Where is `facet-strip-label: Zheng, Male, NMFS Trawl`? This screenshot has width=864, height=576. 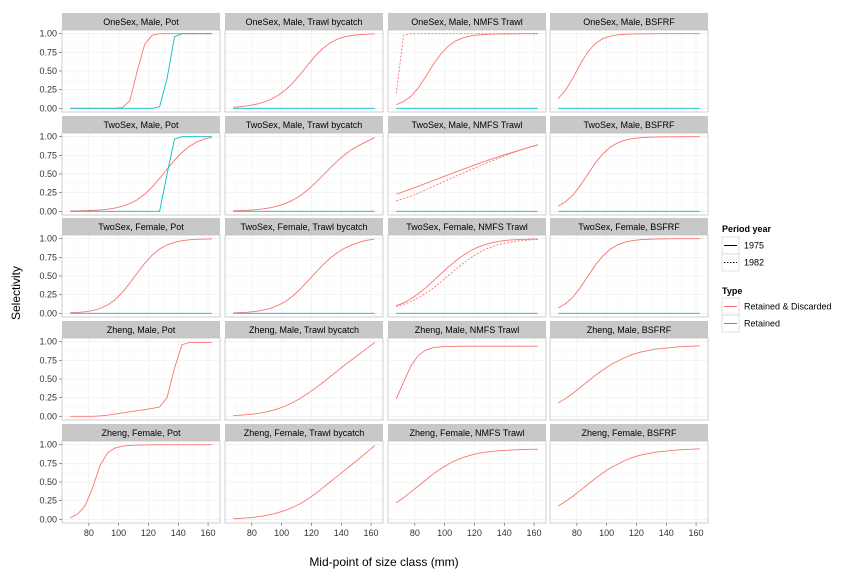 facet-strip-label: Zheng, Male, NMFS Trawl is located at coordinates (467, 330).